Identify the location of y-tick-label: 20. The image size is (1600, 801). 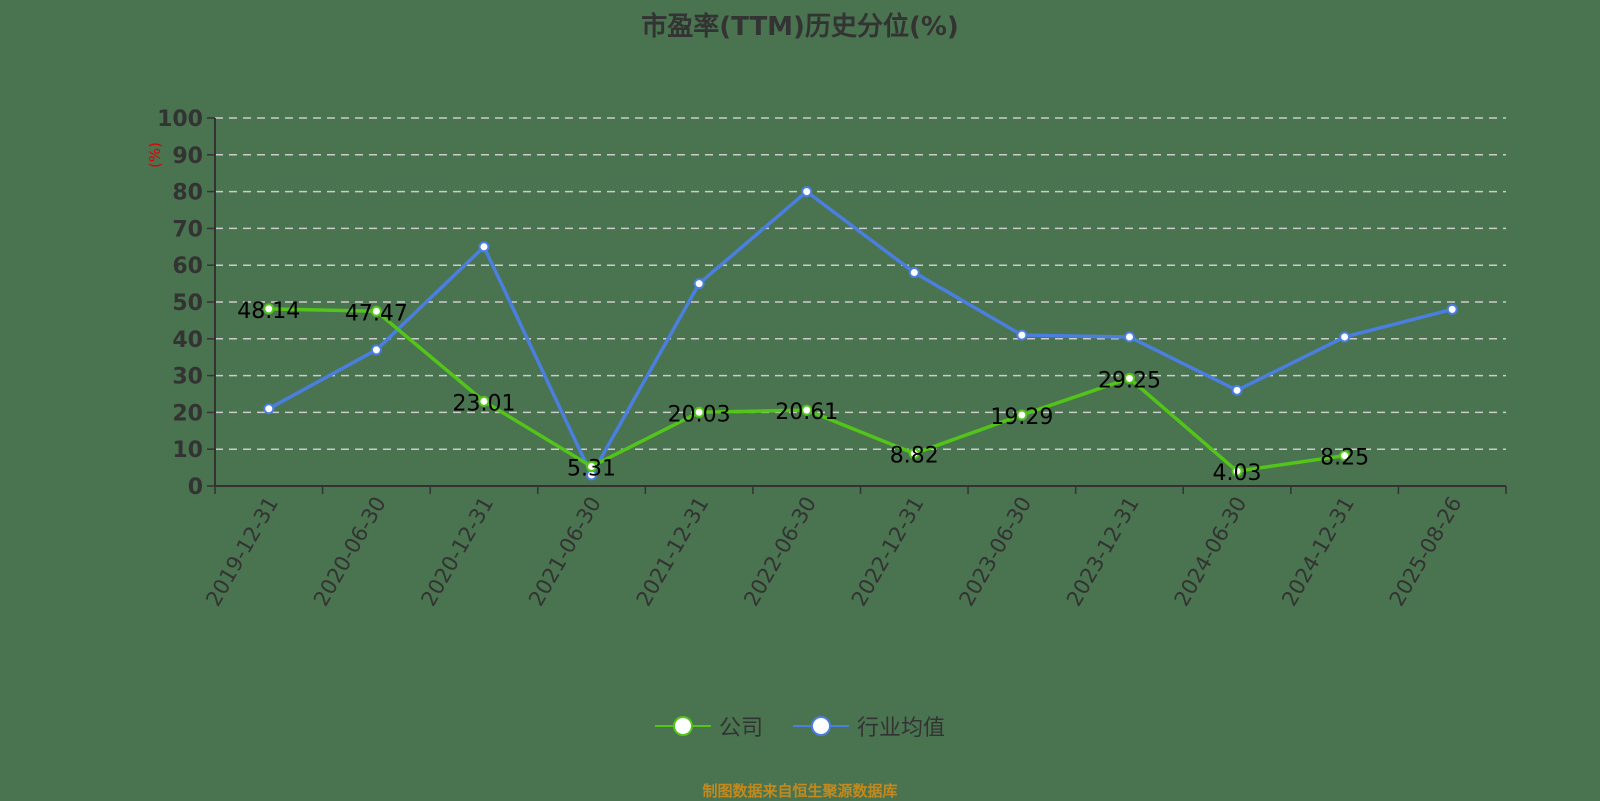
(187, 413).